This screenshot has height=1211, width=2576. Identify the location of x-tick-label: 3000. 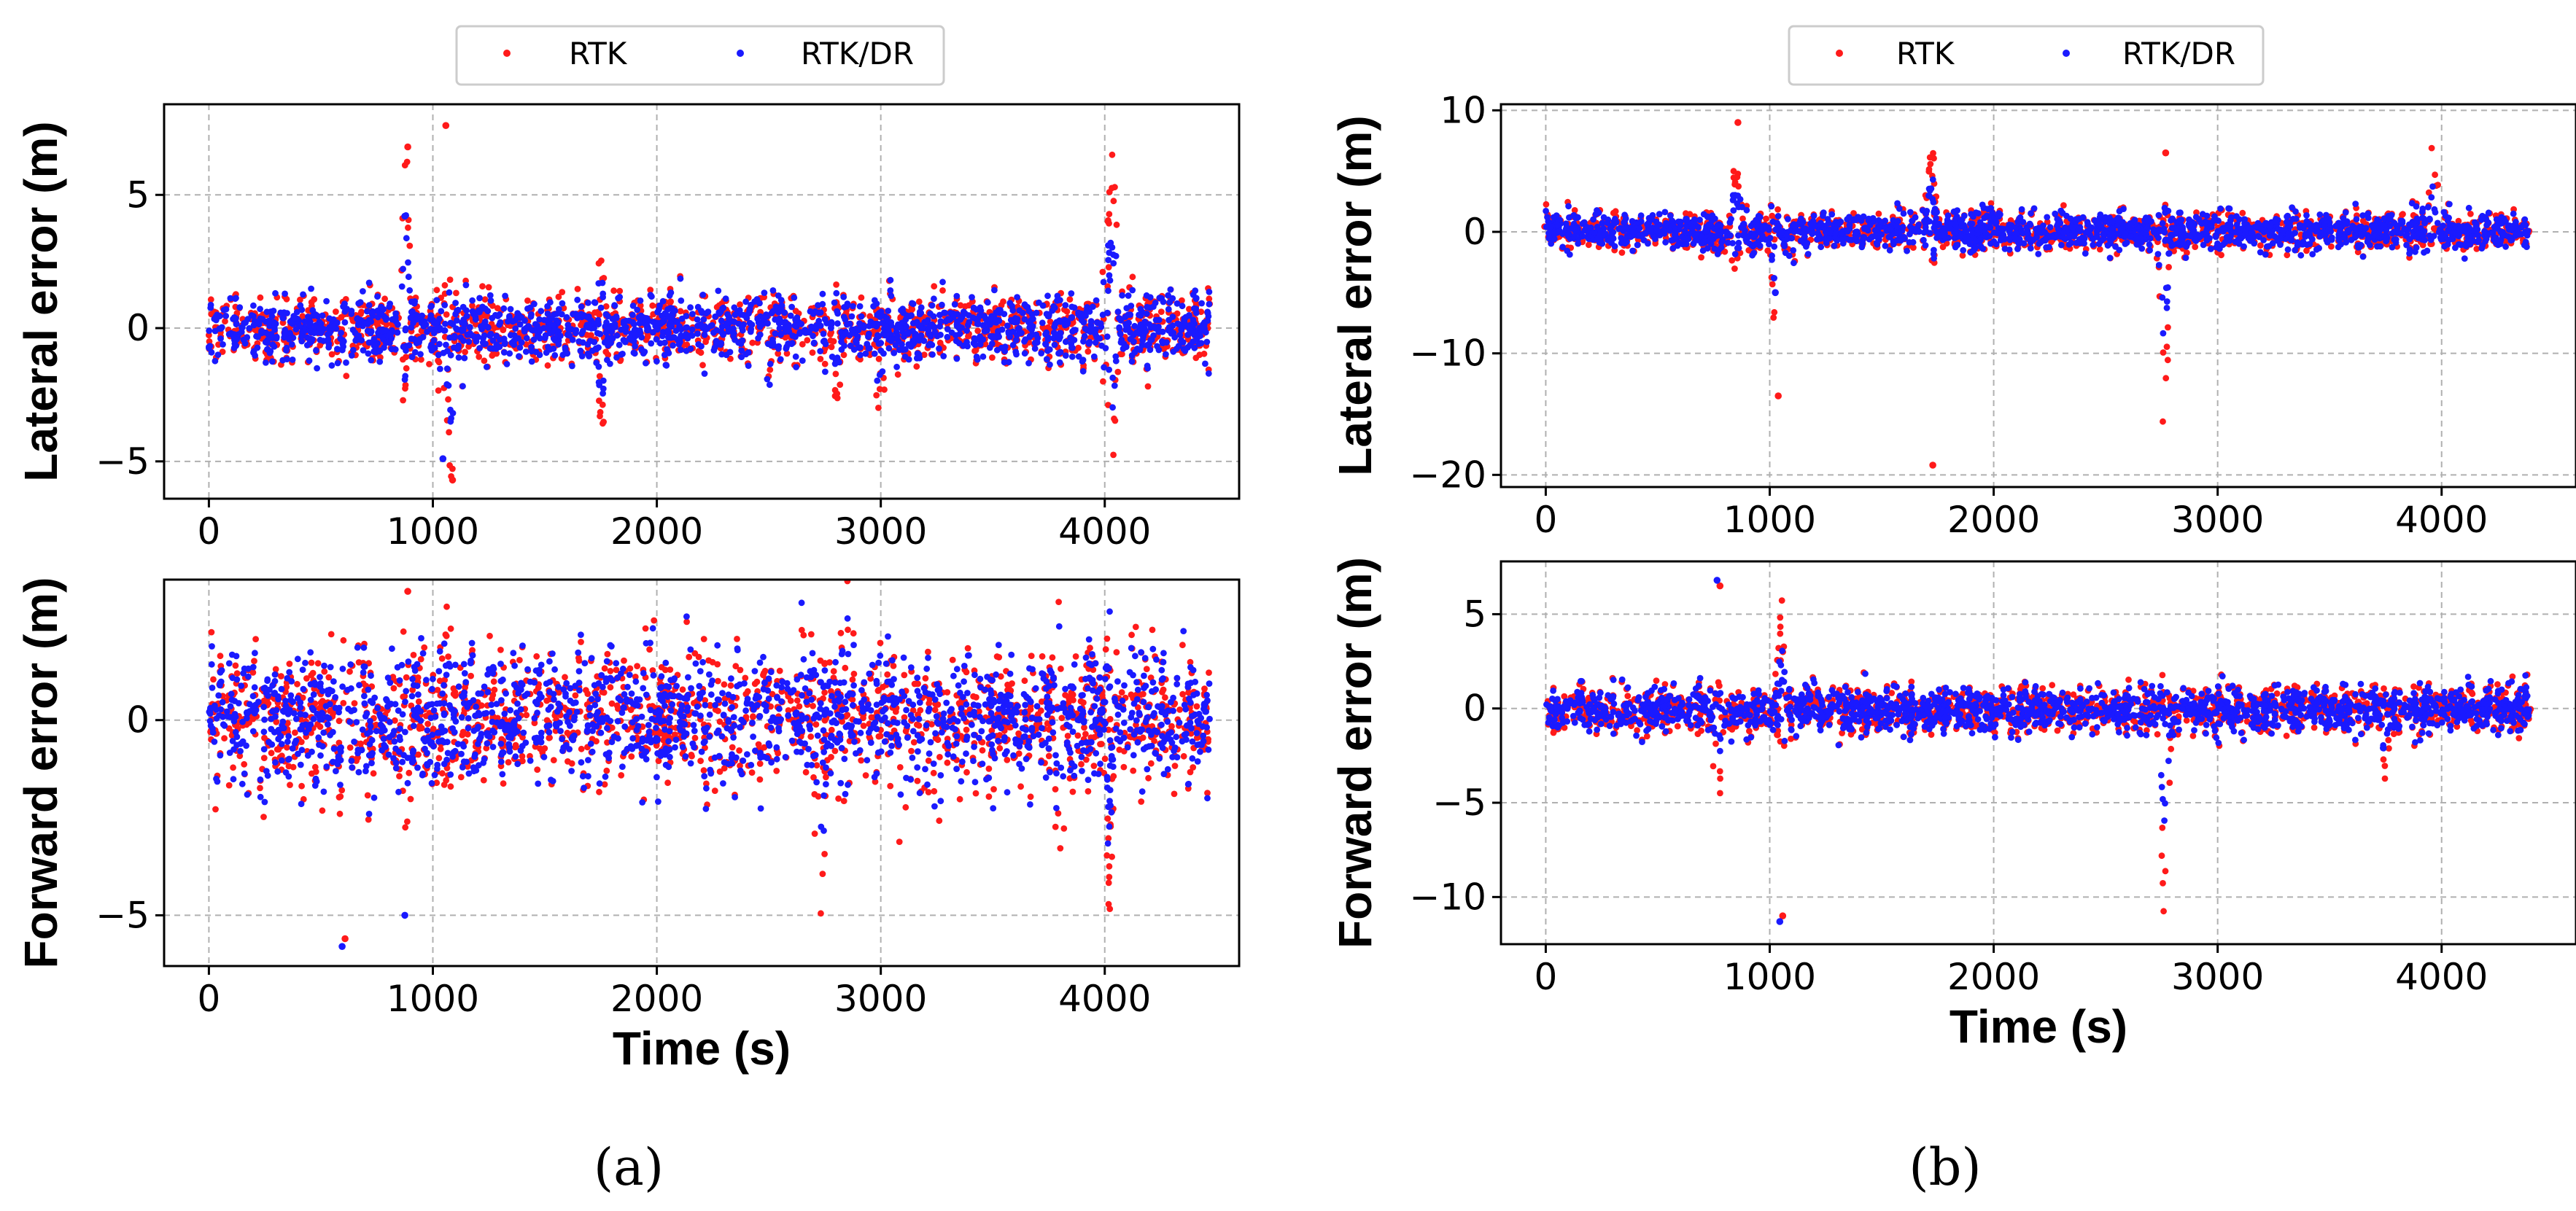
(881, 531).